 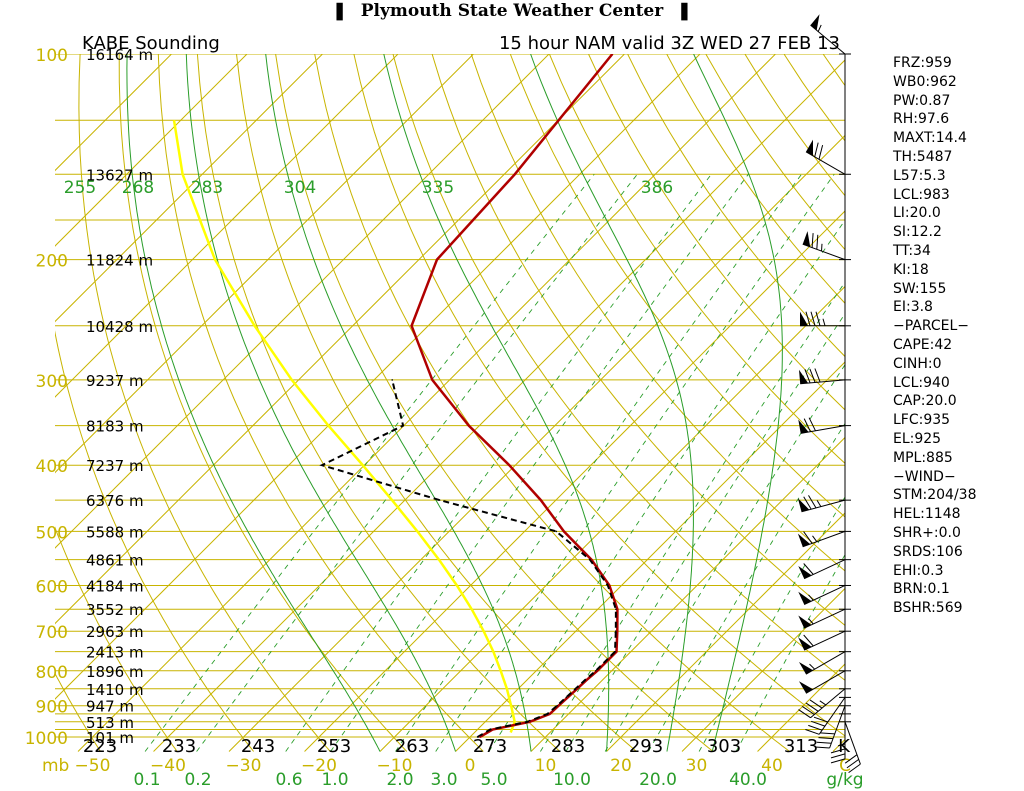 I want to click on pressure-tick-label: 300, so click(x=52, y=382).